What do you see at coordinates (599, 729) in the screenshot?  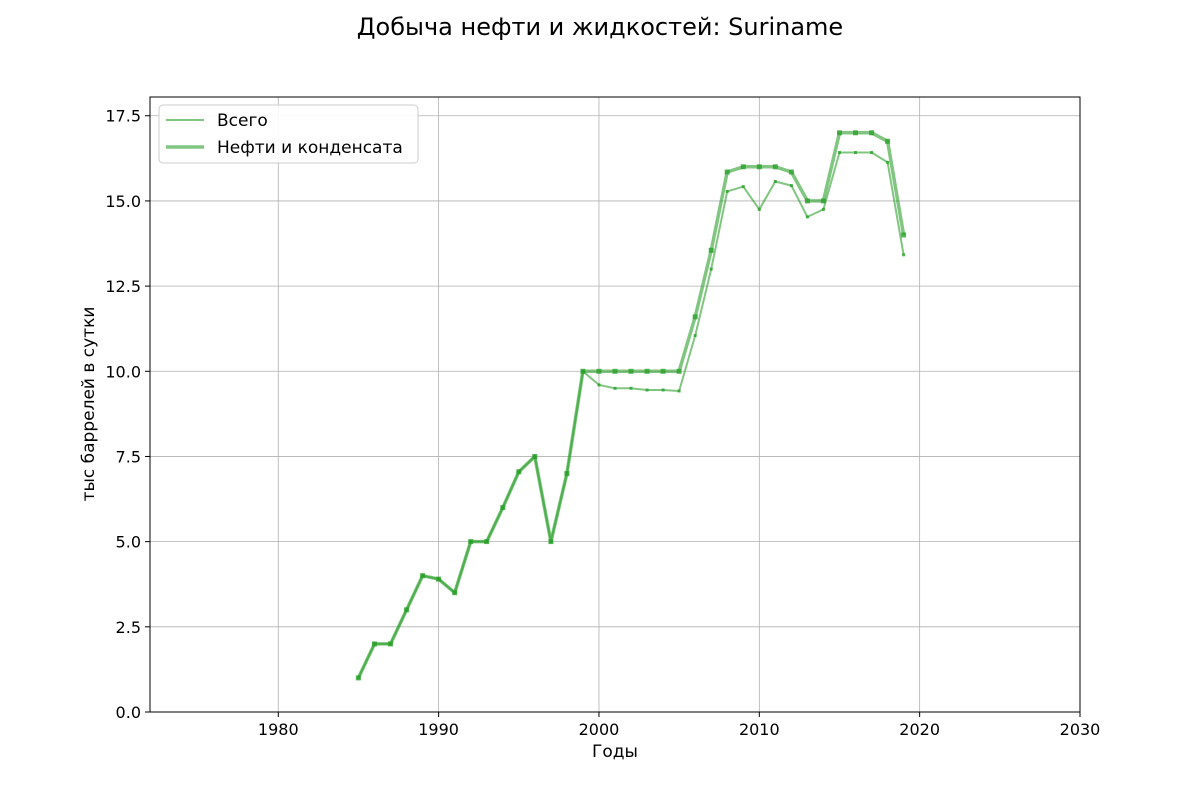 I see `x-tick-label: 2000` at bounding box center [599, 729].